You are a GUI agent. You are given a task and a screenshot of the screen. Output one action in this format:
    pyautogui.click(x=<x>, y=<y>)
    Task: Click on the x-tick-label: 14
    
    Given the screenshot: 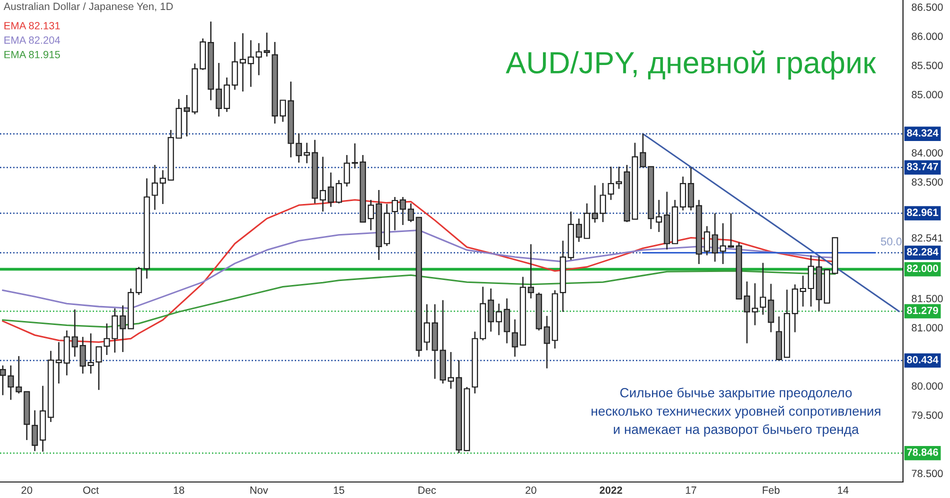 What is the action you would take?
    pyautogui.click(x=843, y=490)
    